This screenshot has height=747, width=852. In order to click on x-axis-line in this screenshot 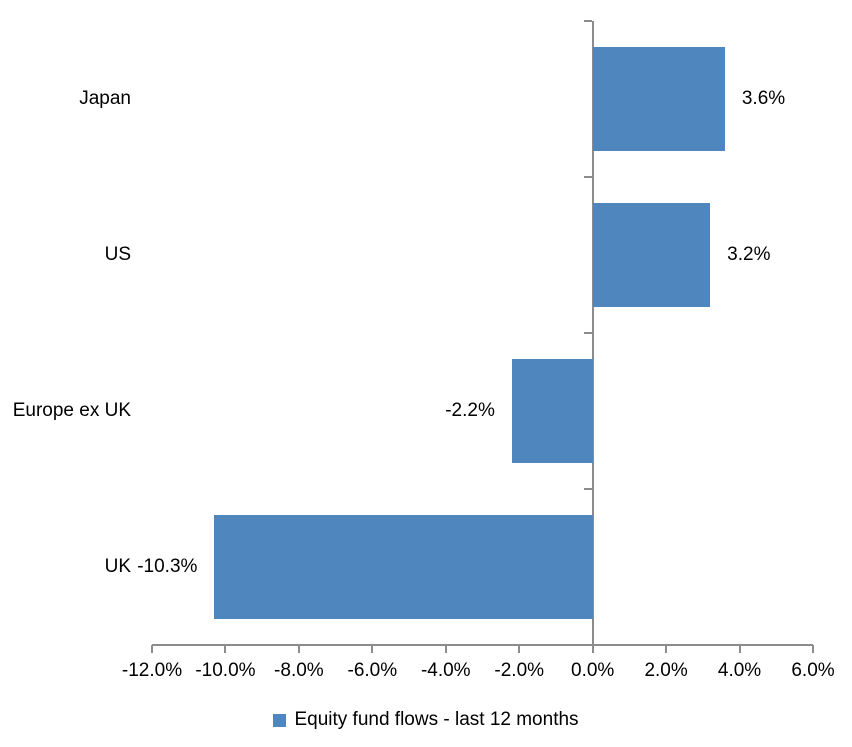, I will do `click(482, 645)`.